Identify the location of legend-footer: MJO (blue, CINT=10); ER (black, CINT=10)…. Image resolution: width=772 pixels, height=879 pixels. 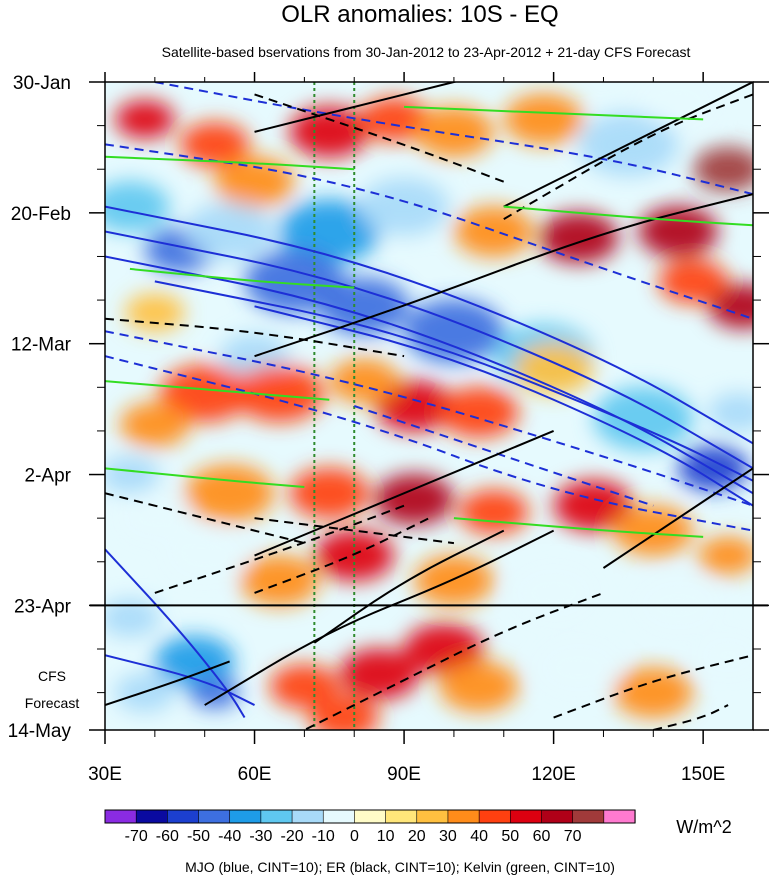
(400, 867).